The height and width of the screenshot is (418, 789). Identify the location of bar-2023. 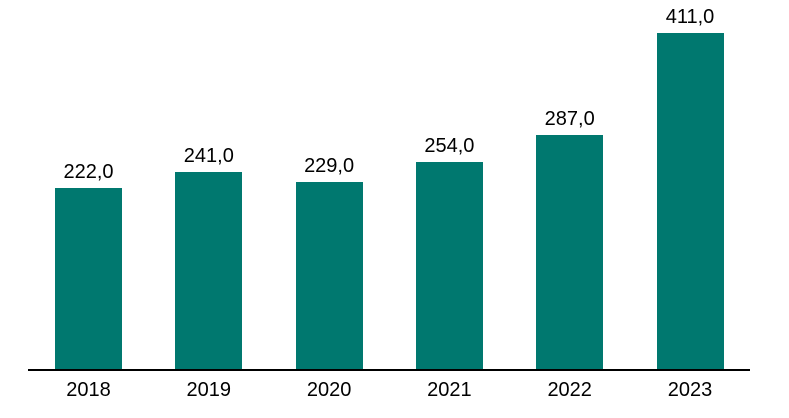
(690, 201).